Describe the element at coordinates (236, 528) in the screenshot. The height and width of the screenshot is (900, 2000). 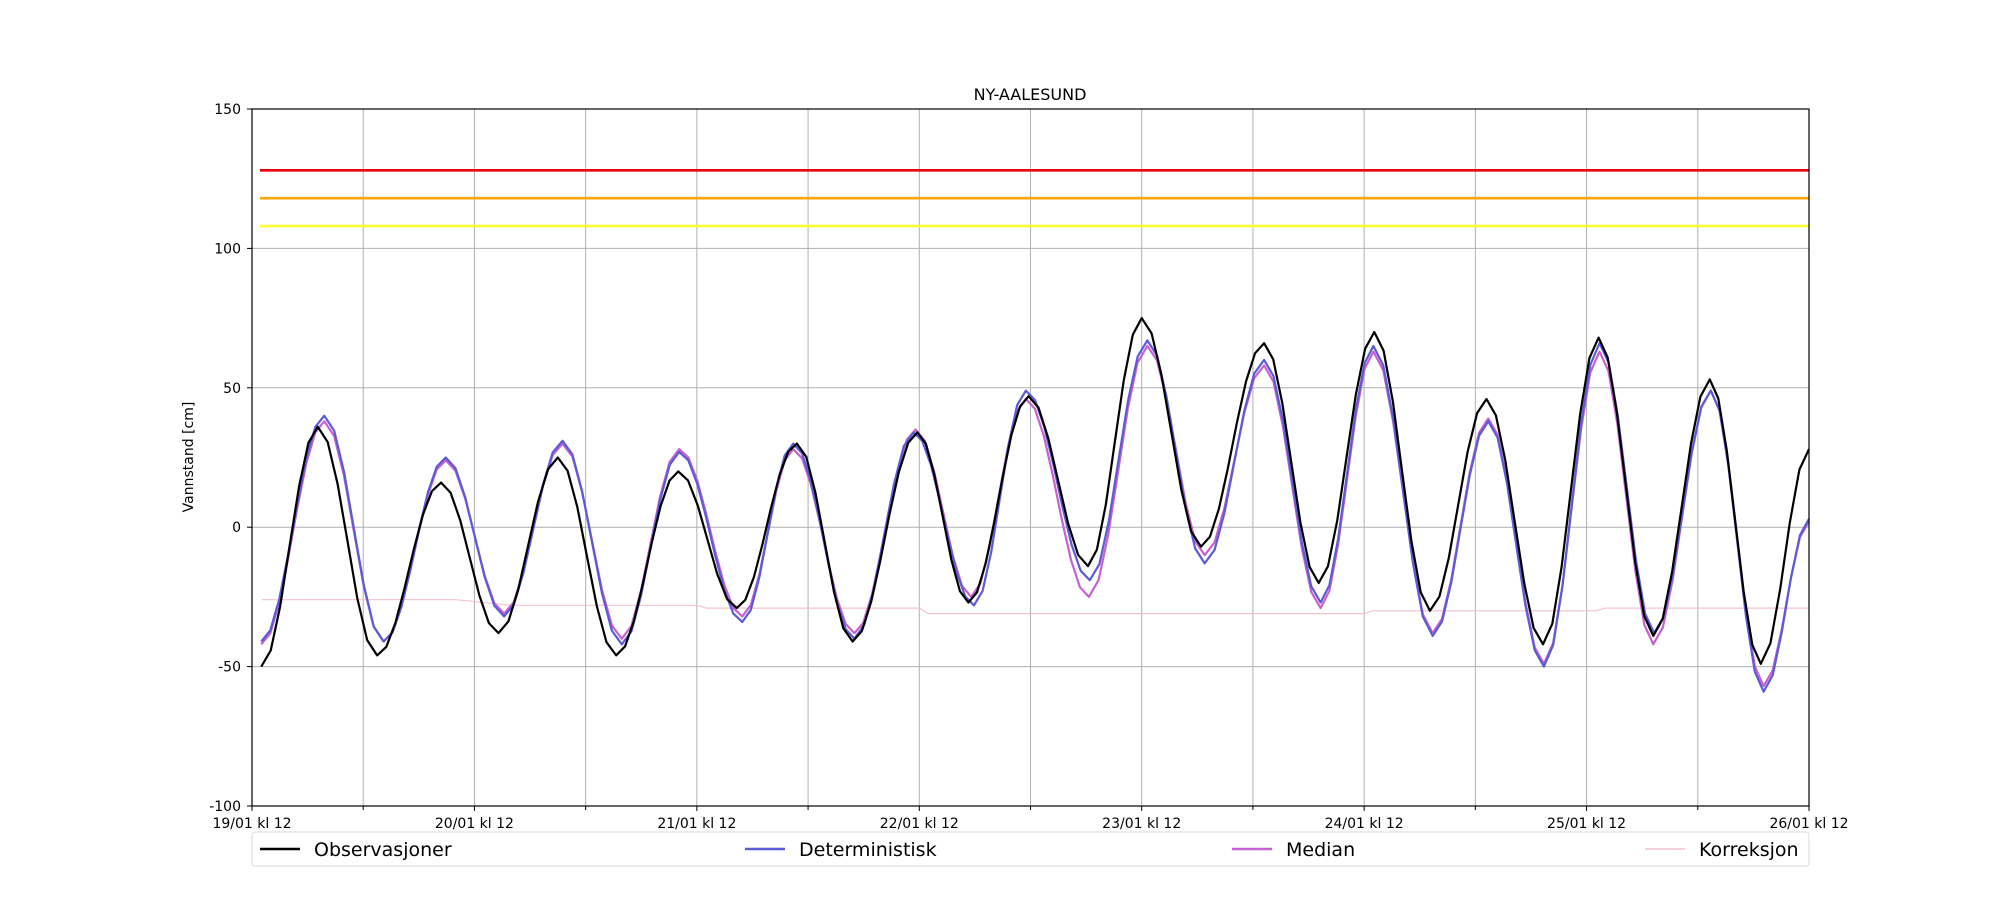
I see `y-tick-label: 0` at that location.